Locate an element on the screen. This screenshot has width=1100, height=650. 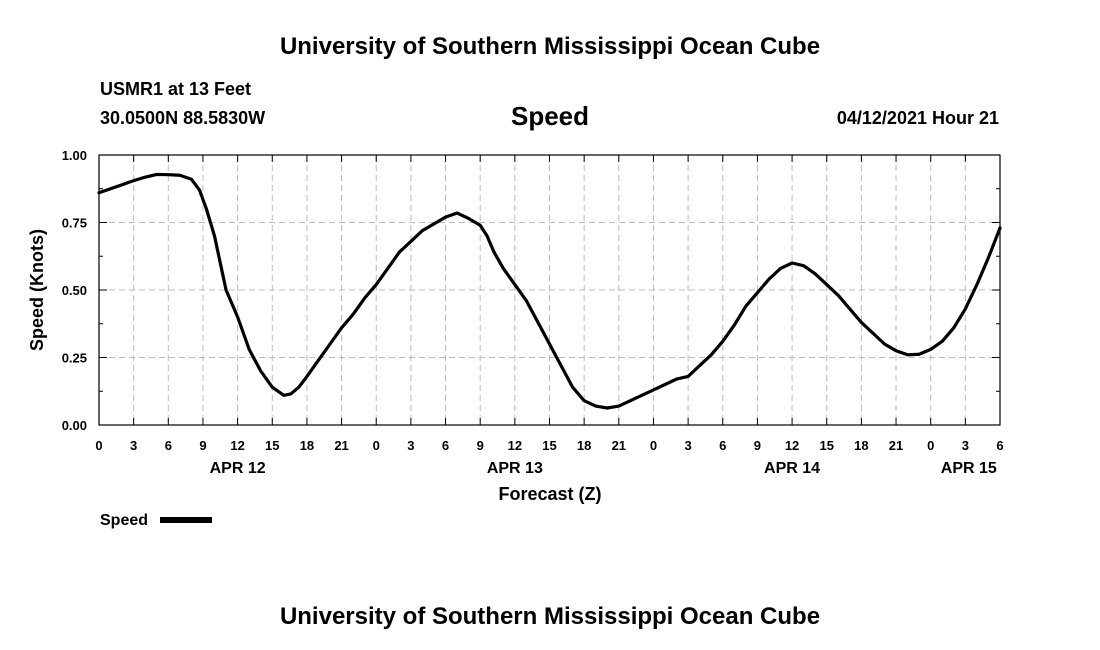
date-labels: APR 12 APR 13 APR 14 APR 15 is located at coordinates (603, 468).